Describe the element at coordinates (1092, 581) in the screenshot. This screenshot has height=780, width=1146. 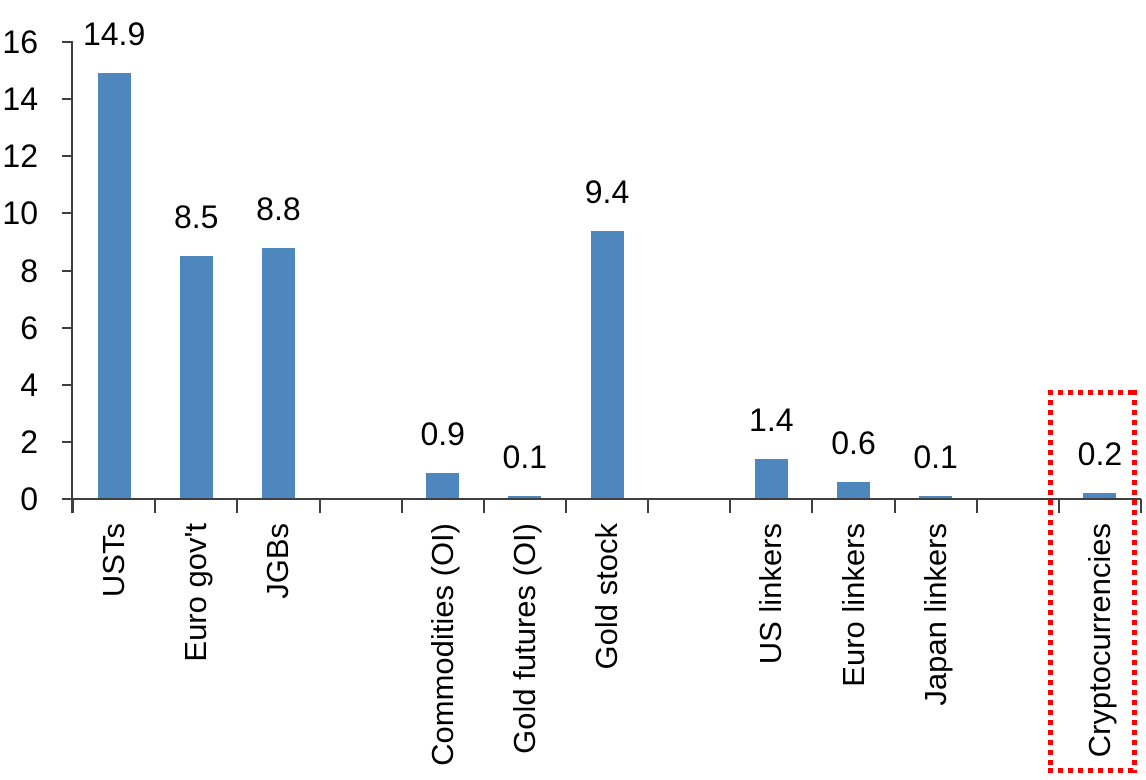
I see `highlight-box` at that location.